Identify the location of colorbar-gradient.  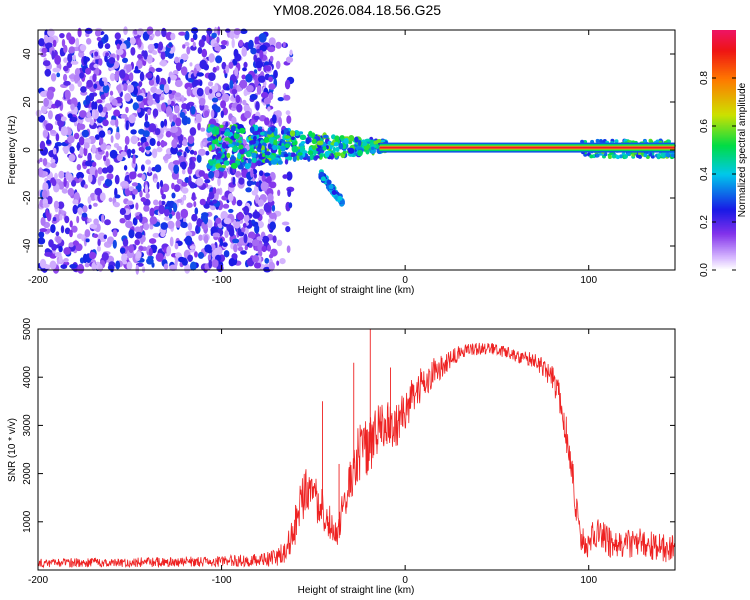
(724, 150).